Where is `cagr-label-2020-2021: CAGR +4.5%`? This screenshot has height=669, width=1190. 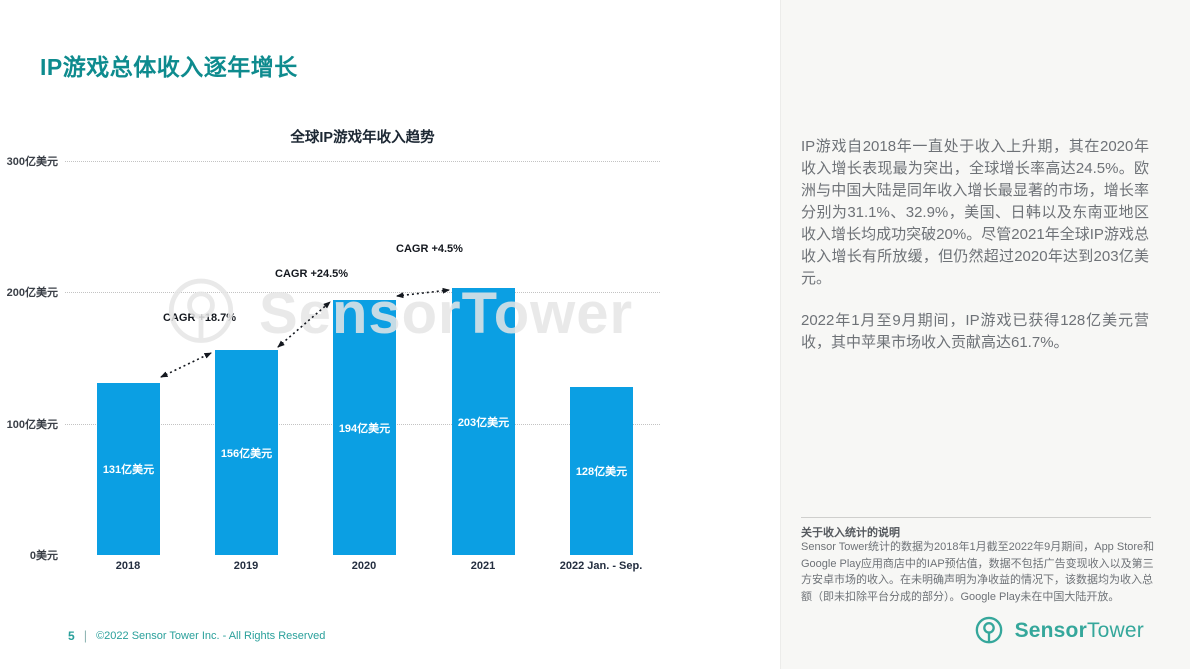 cagr-label-2020-2021: CAGR +4.5% is located at coordinates (429, 249).